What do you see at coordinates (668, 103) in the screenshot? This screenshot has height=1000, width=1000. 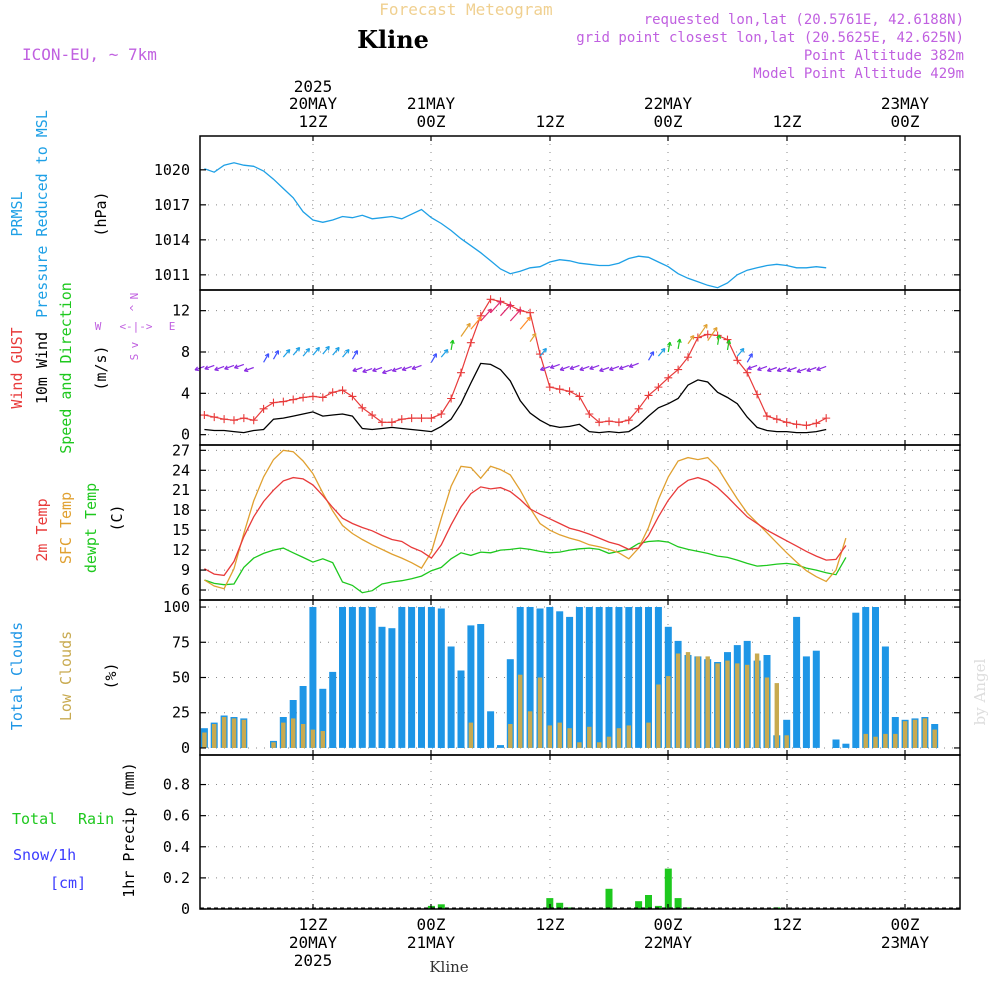 I see `top-axis-date: 22MAY` at bounding box center [668, 103].